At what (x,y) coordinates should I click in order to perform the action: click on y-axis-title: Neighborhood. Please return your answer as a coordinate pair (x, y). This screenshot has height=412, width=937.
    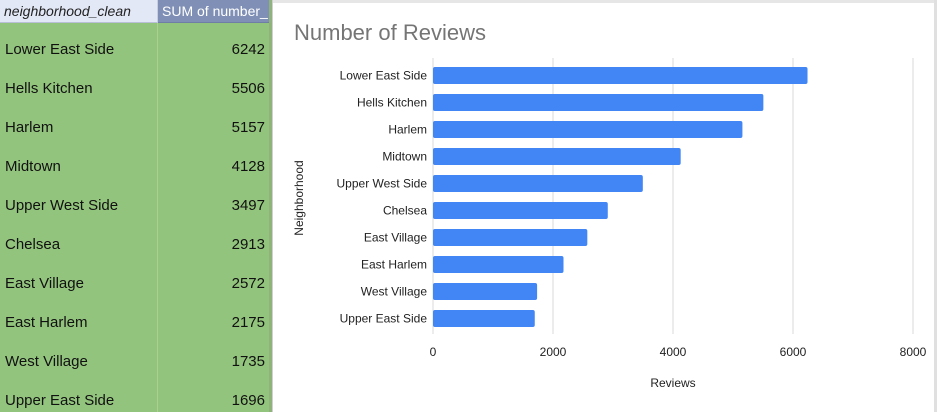
    Looking at the image, I should click on (299, 197).